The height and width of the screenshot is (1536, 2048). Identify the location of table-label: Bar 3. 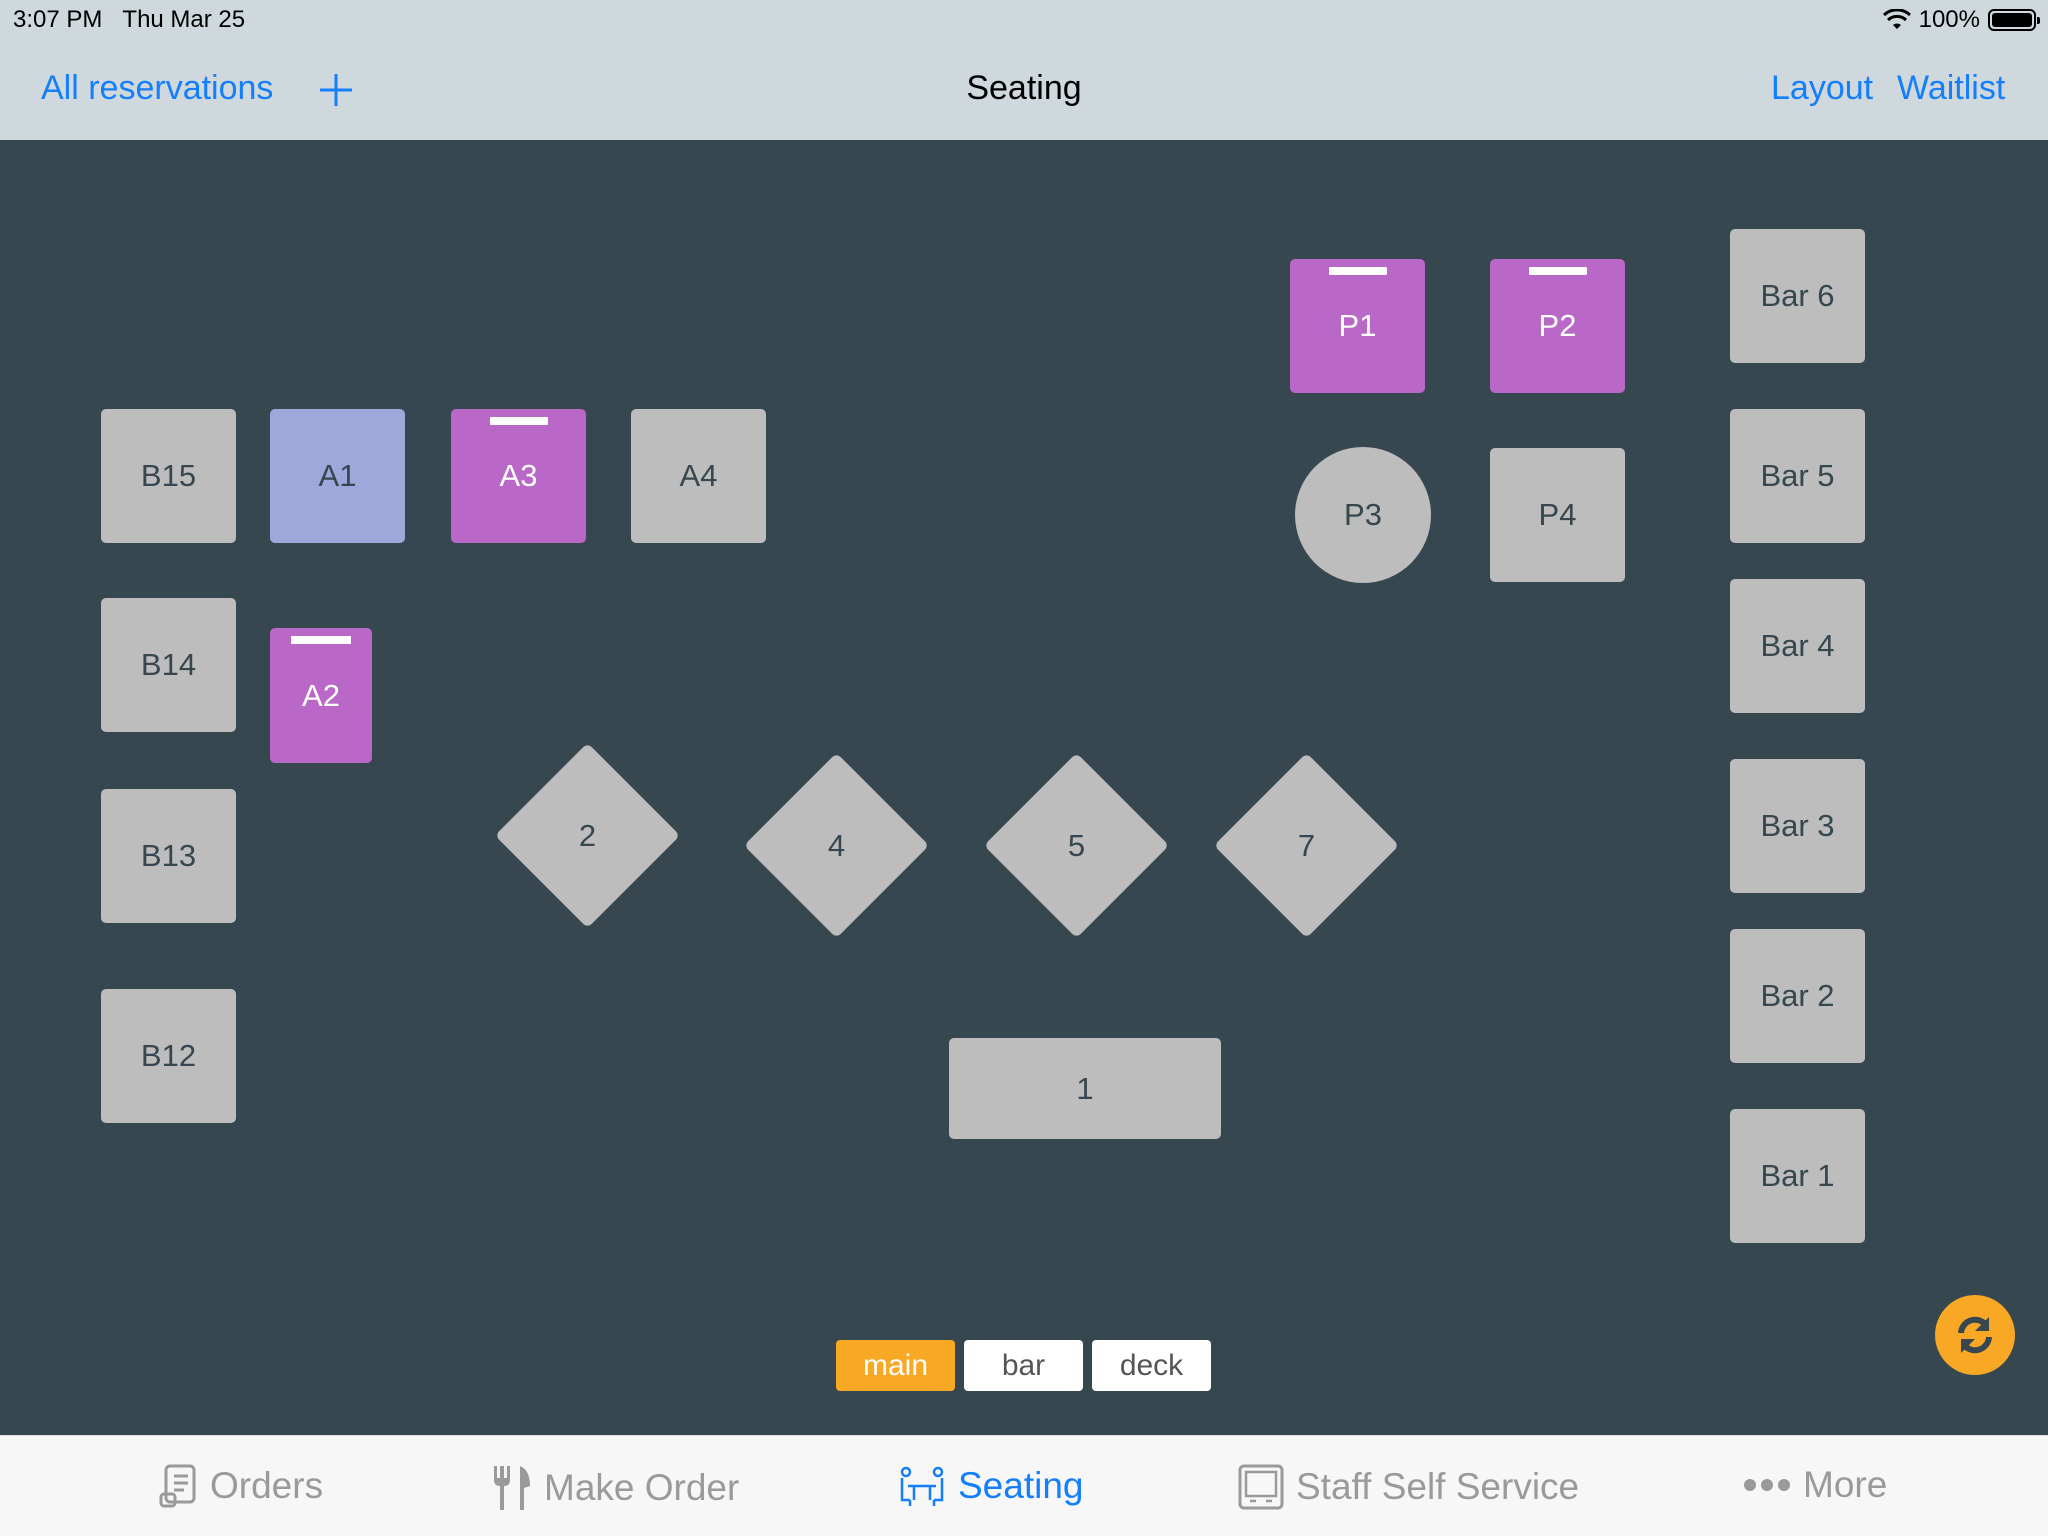
(1797, 825).